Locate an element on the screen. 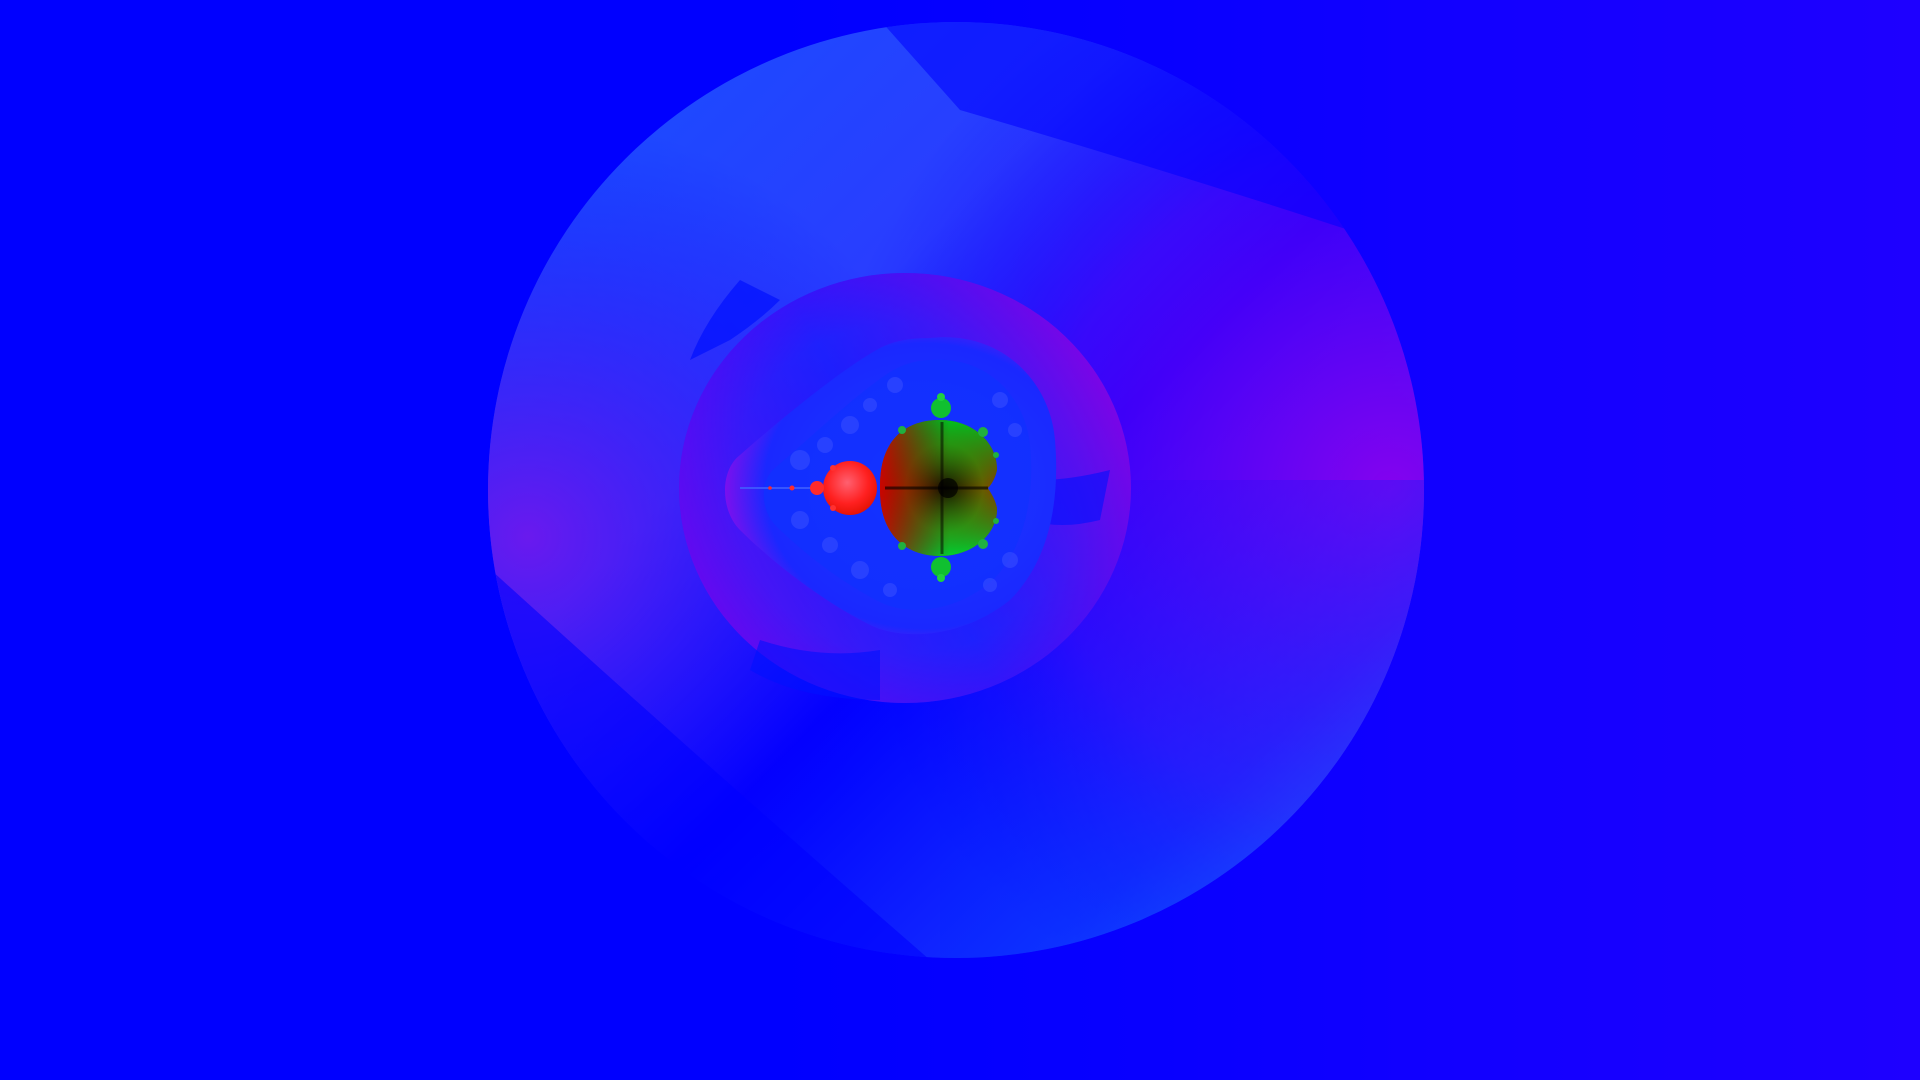 This screenshot has width=1920, height=1080. upper-bulb is located at coordinates (941, 405).